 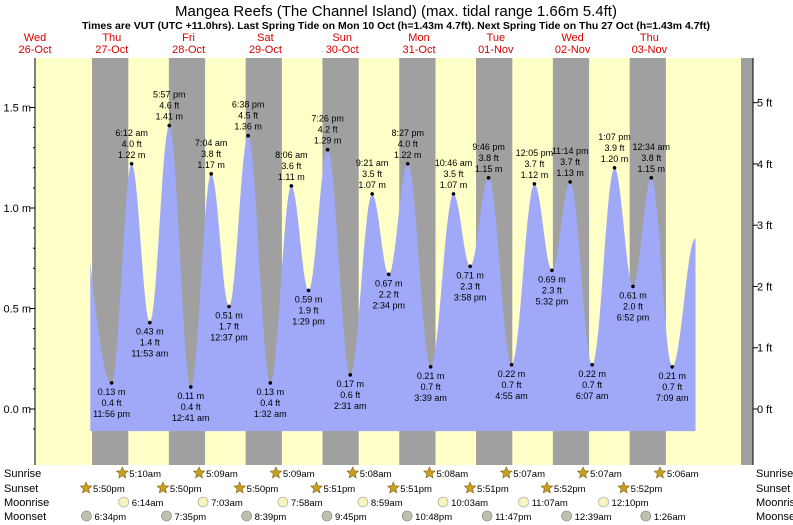 What do you see at coordinates (496, 50) in the screenshot?
I see `day-date: 01-Nov` at bounding box center [496, 50].